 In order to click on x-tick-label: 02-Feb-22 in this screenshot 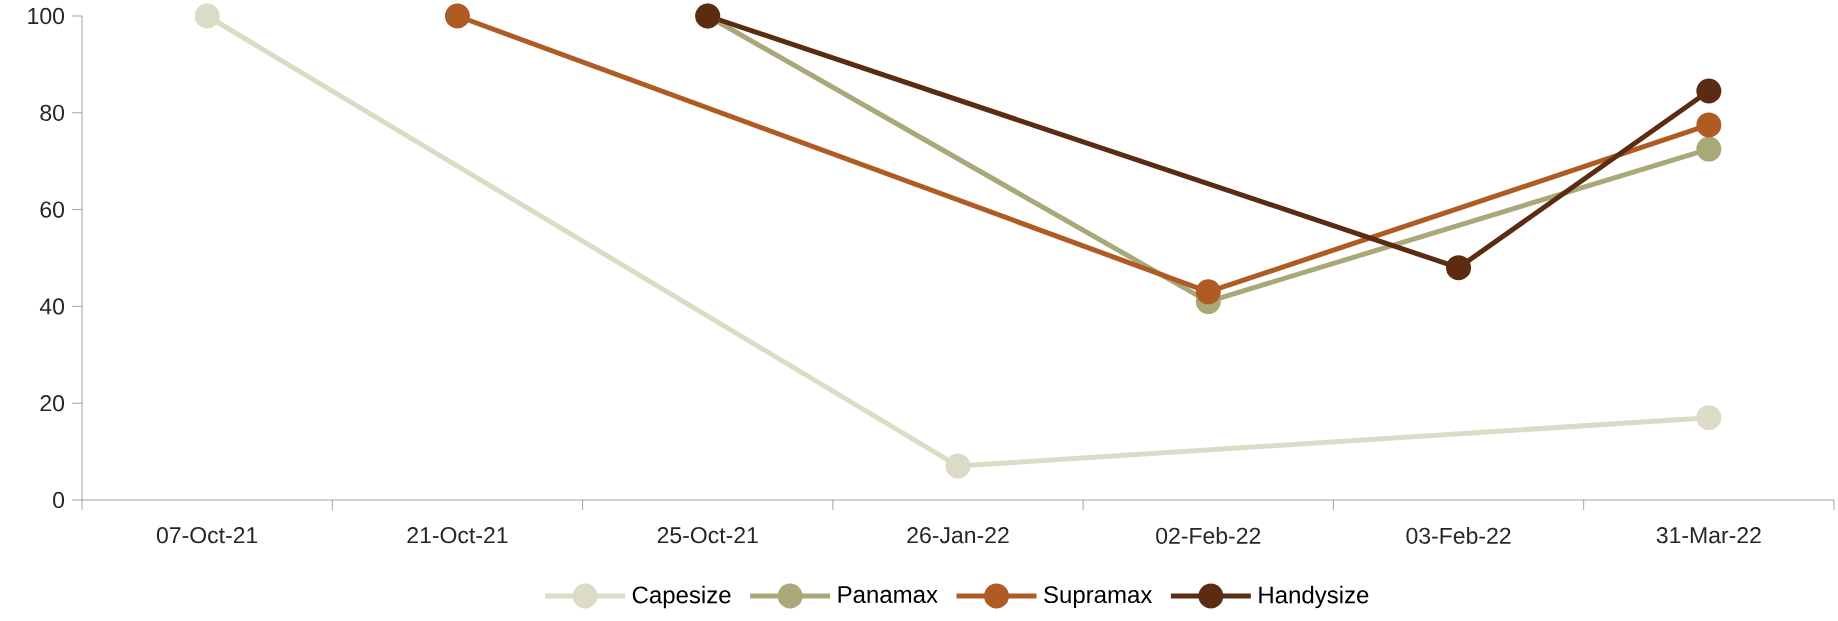, I will do `click(1208, 535)`.